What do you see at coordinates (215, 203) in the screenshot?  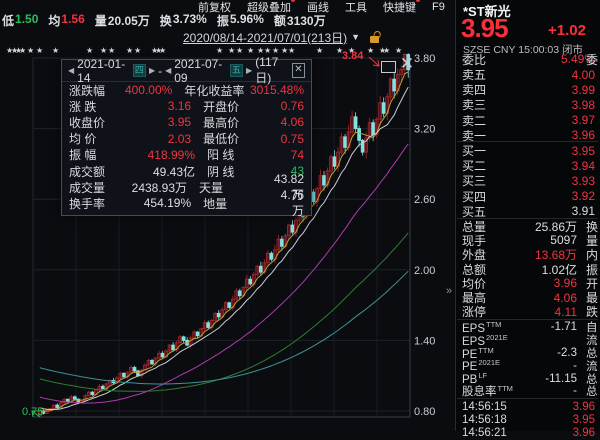 I see `stat-label: 地量` at bounding box center [215, 203].